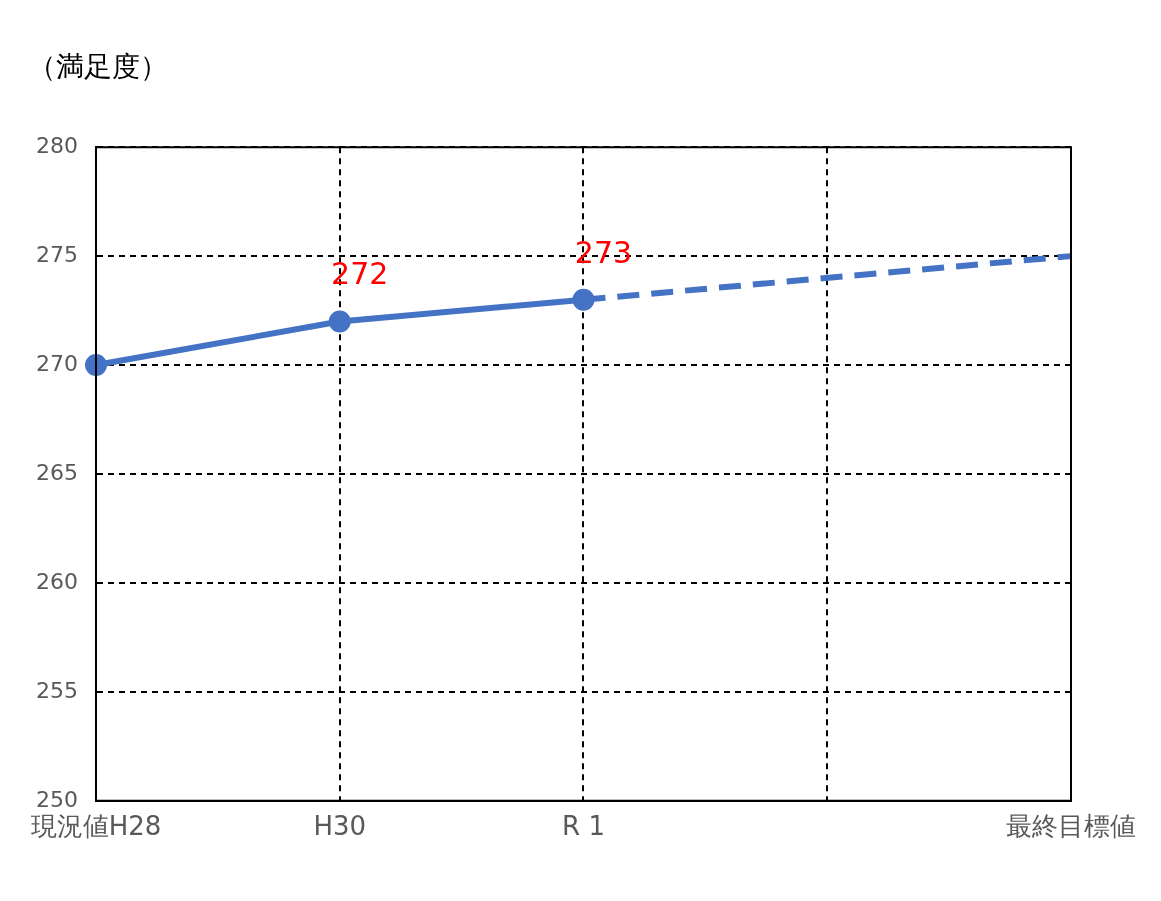  Describe the element at coordinates (1071, 826) in the screenshot. I see `x-tick-label: 最終目標値` at that location.